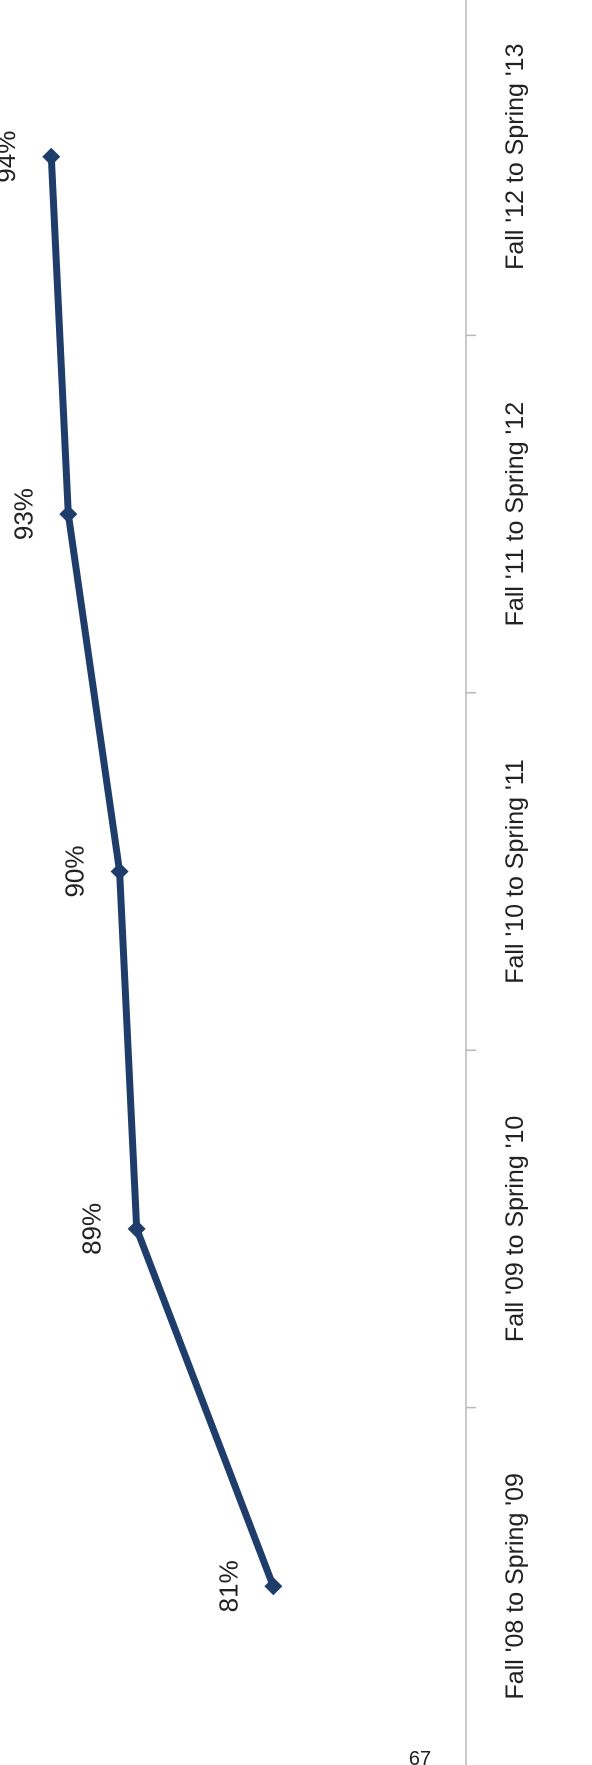  What do you see at coordinates (515, 514) in the screenshot?
I see `category-label: Fall '11 to Spring '12` at bounding box center [515, 514].